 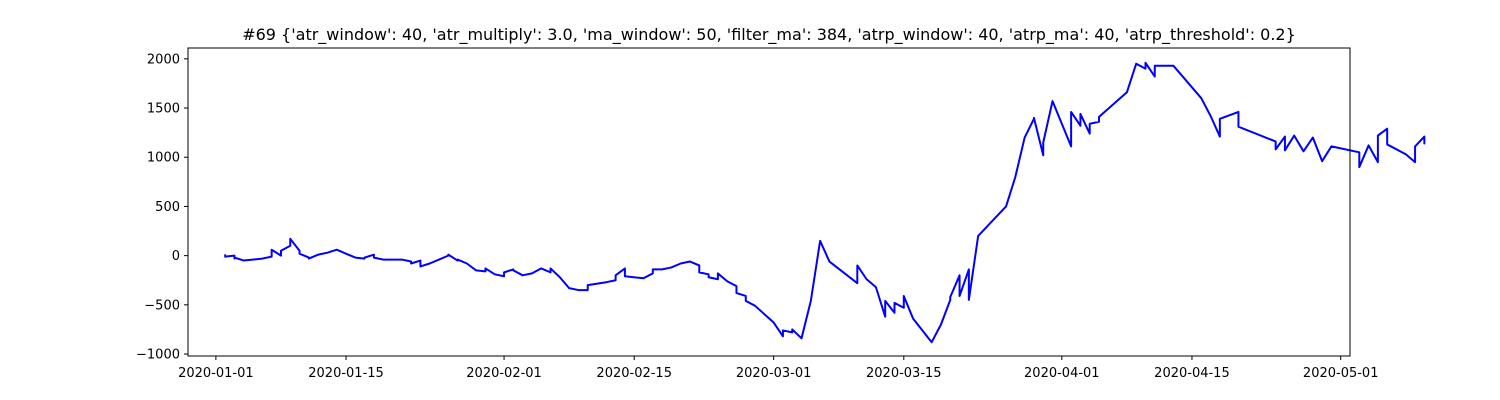 What do you see at coordinates (774, 373) in the screenshot?
I see `x-tick-label: 2020-03-01` at bounding box center [774, 373].